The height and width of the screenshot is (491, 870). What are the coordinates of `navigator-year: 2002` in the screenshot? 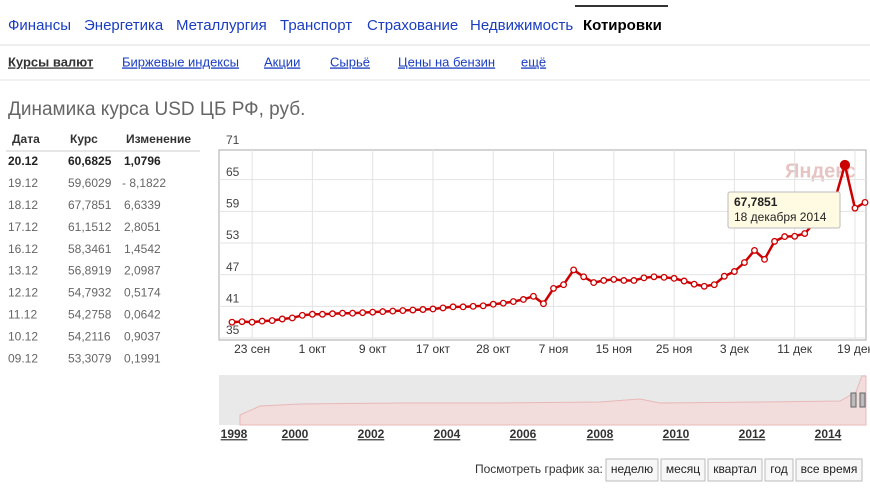 It's located at (371, 434).